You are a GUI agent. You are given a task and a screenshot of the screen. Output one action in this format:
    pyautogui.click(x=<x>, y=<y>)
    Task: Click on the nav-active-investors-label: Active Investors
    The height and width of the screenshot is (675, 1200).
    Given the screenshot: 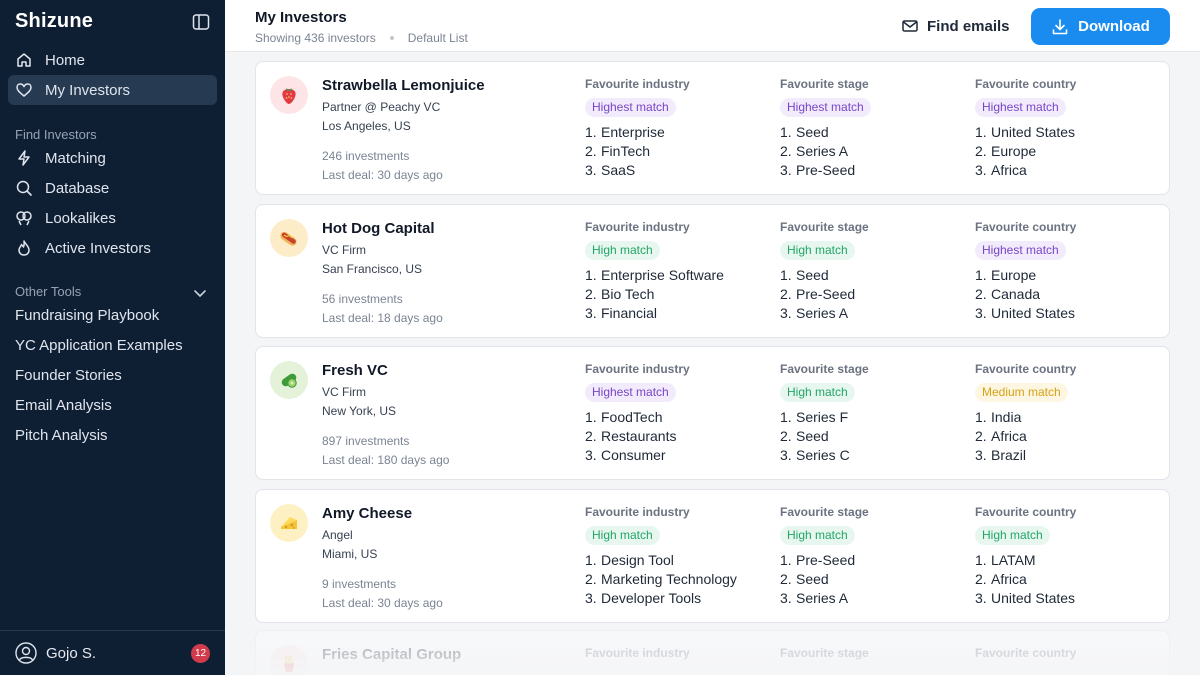 What is the action you would take?
    pyautogui.click(x=98, y=248)
    